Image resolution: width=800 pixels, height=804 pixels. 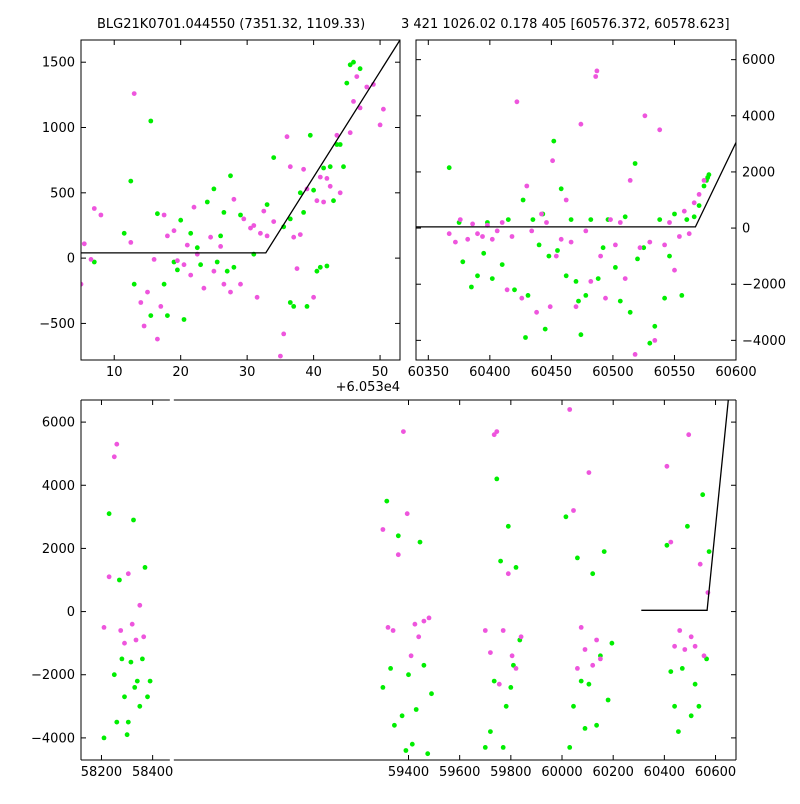 I want to click on zoom-left-ytick-label-3: 1000, so click(x=58, y=128).